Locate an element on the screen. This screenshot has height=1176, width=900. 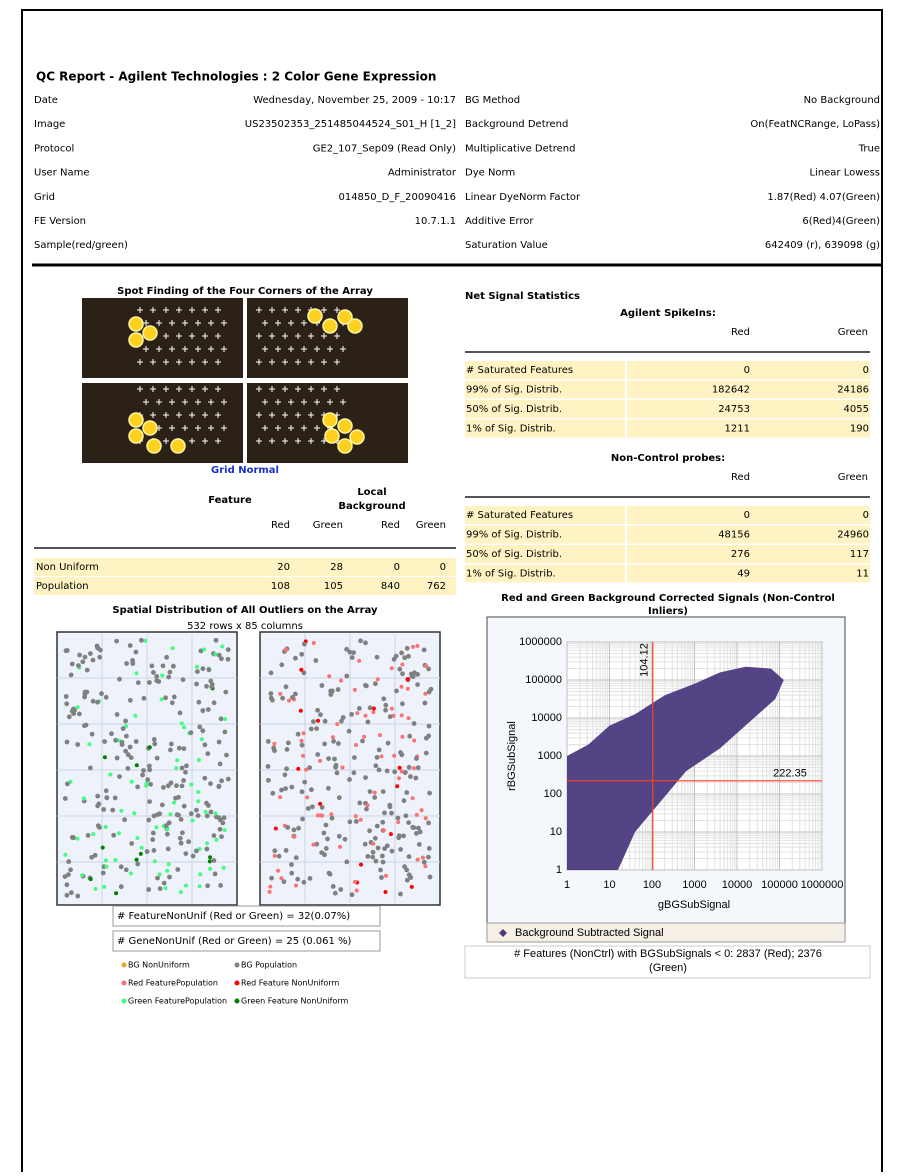
section-subtitle: 532 rows x 85 columns is located at coordinates (245, 626).